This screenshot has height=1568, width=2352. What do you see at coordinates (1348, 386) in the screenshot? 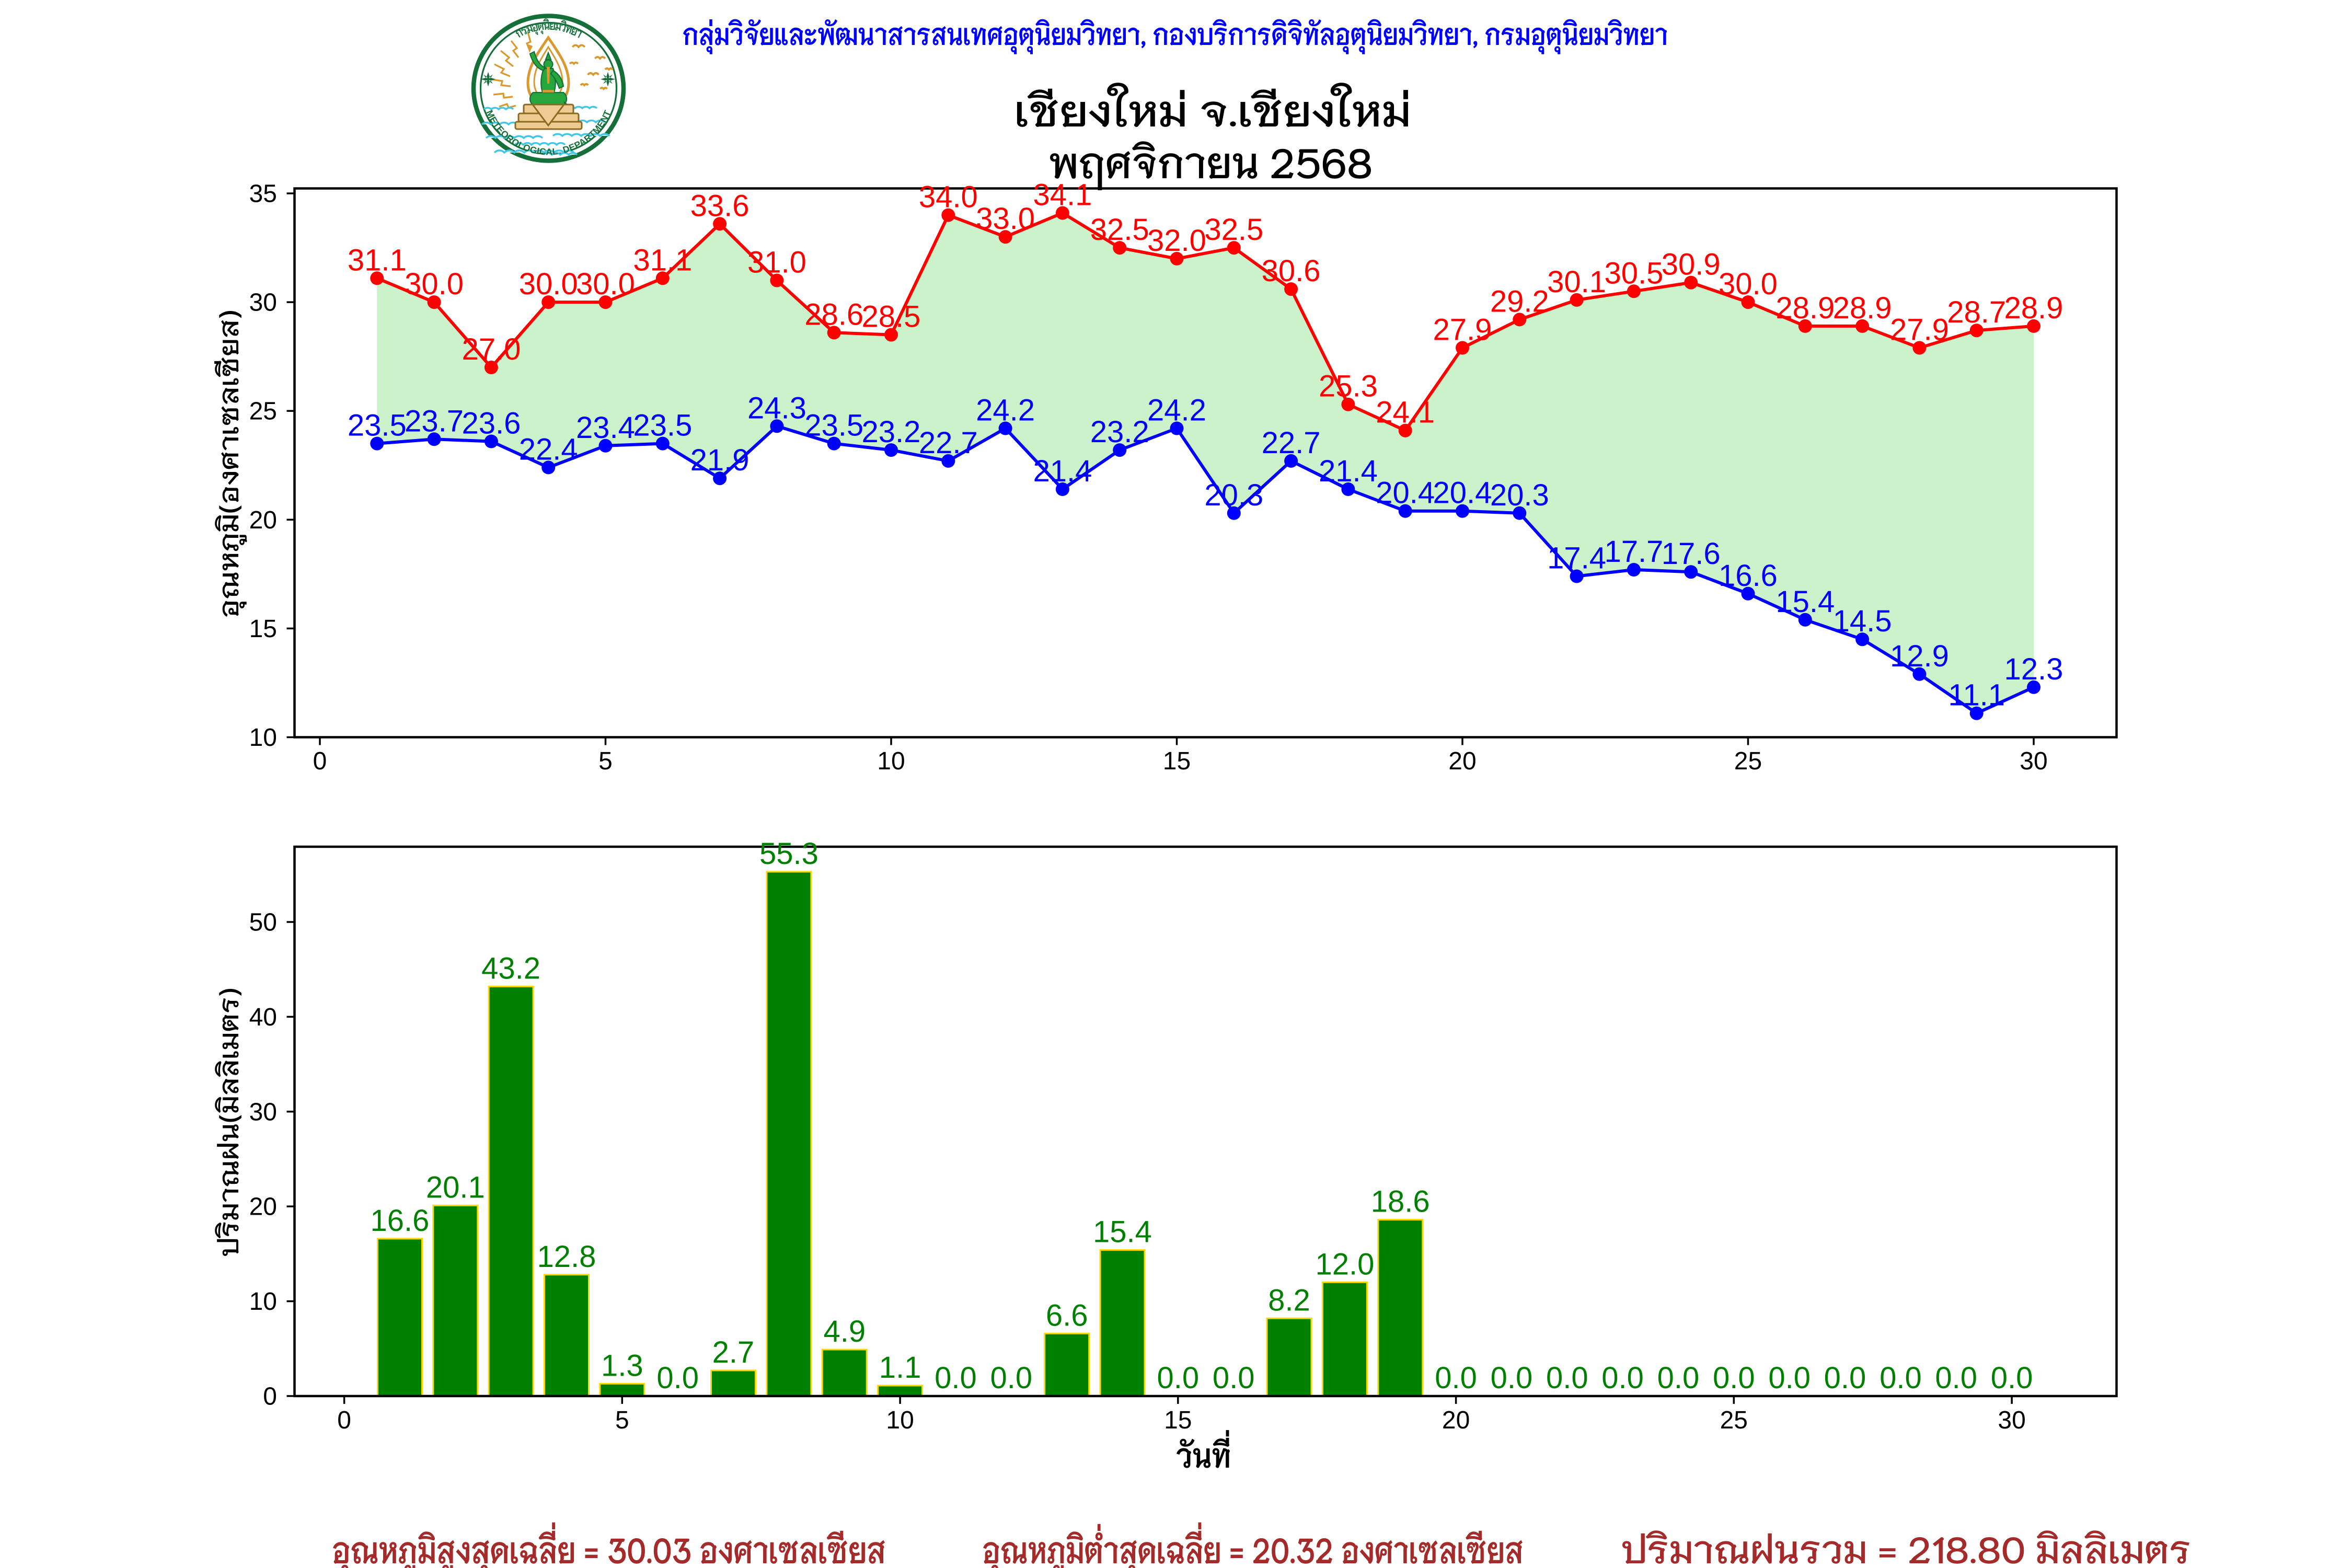
I see `svg-text: 25.3` at bounding box center [1348, 386].